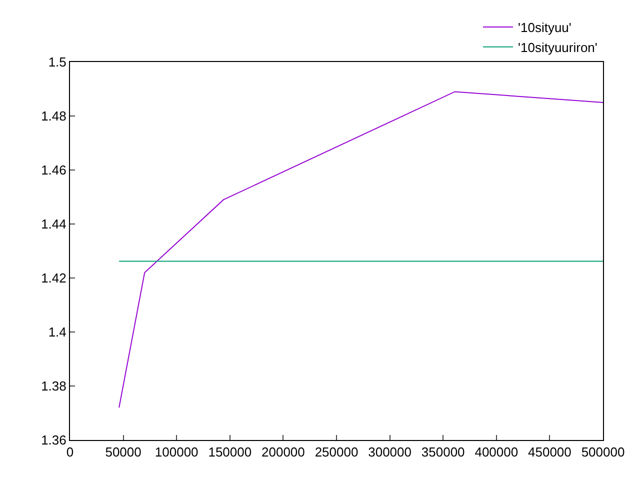 The height and width of the screenshot is (480, 640). I want to click on y-tick-label: 1.36, so click(53, 440).